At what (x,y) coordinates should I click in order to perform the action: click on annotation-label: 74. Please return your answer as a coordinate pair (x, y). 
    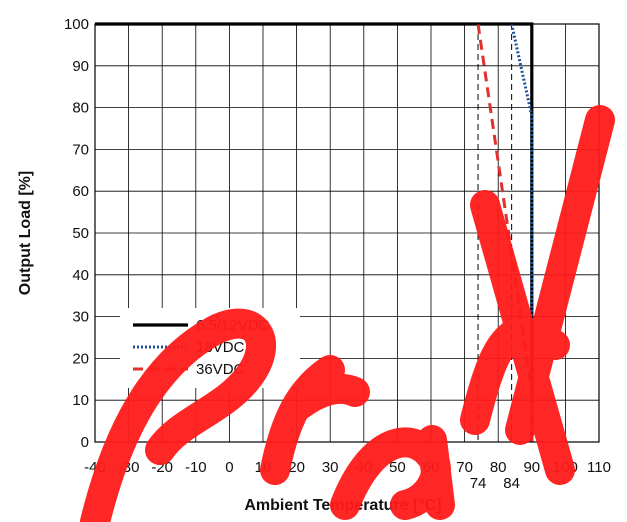
    Looking at the image, I should click on (478, 483).